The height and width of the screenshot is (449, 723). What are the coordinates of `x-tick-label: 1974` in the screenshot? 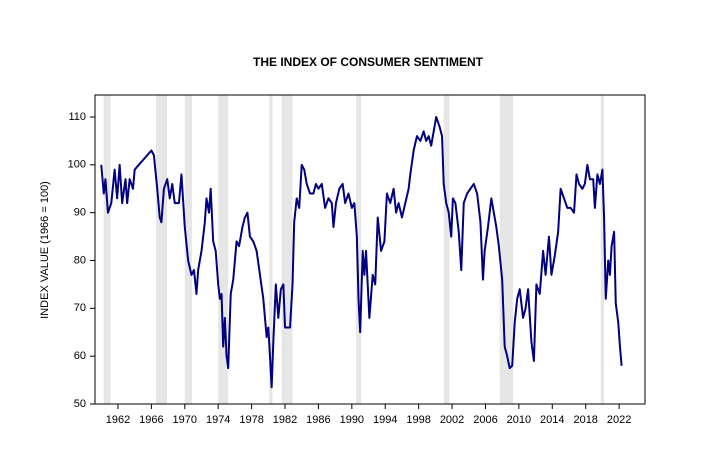 It's located at (218, 420).